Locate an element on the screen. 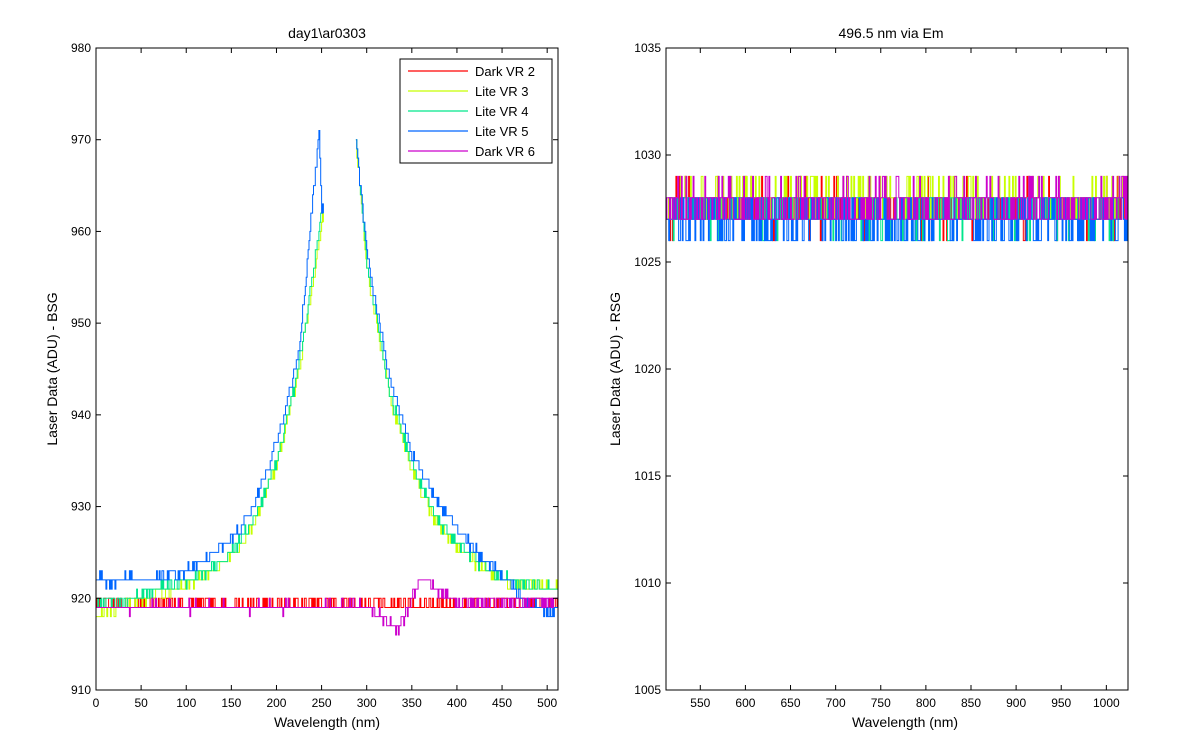 The height and width of the screenshot is (750, 1200). x-tick-label: 950 is located at coordinates (1061, 703).